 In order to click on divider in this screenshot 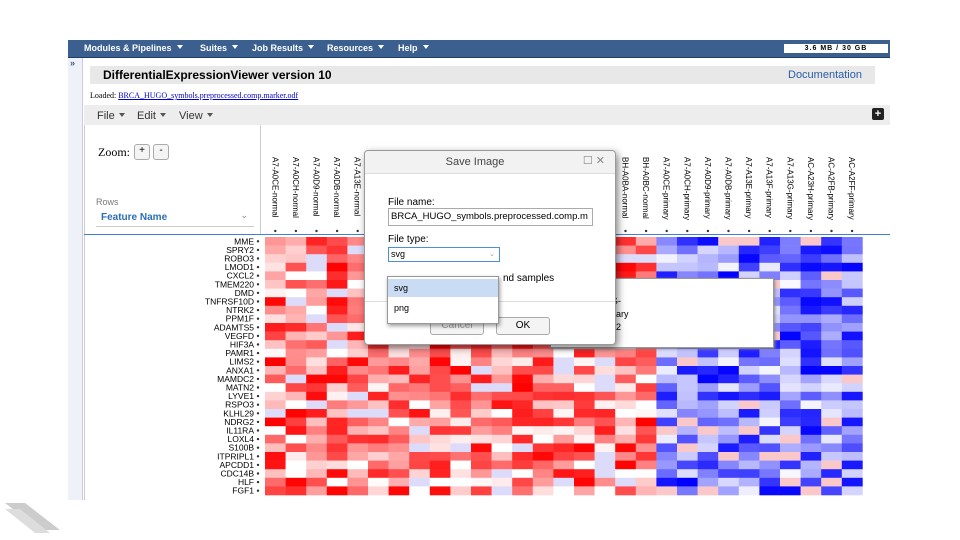, I will do `click(260, 180)`.